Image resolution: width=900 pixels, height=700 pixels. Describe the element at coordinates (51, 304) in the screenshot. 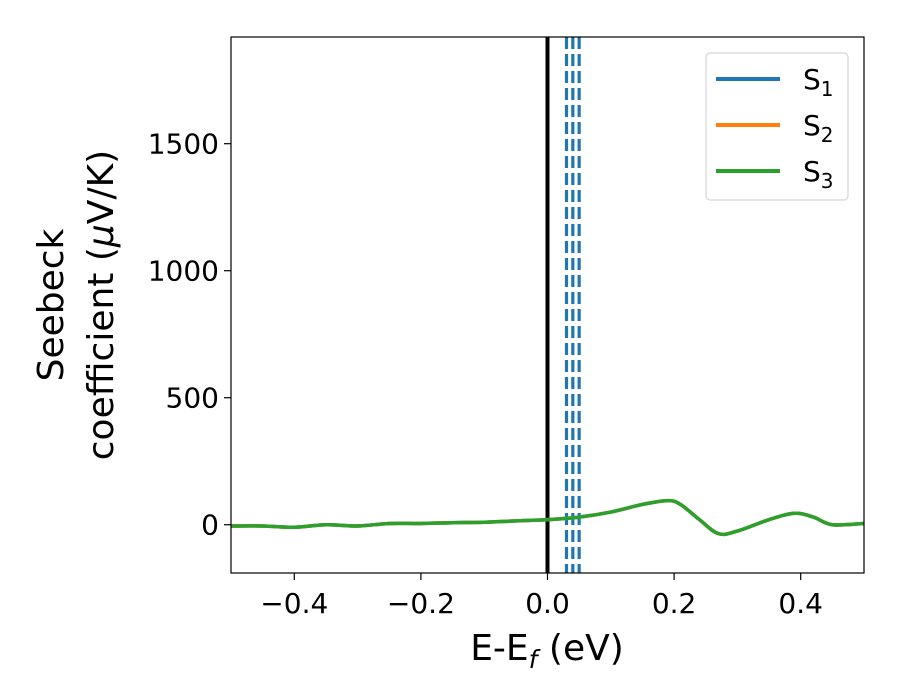

I see `y-axis-label-line1: Seebeck` at that location.